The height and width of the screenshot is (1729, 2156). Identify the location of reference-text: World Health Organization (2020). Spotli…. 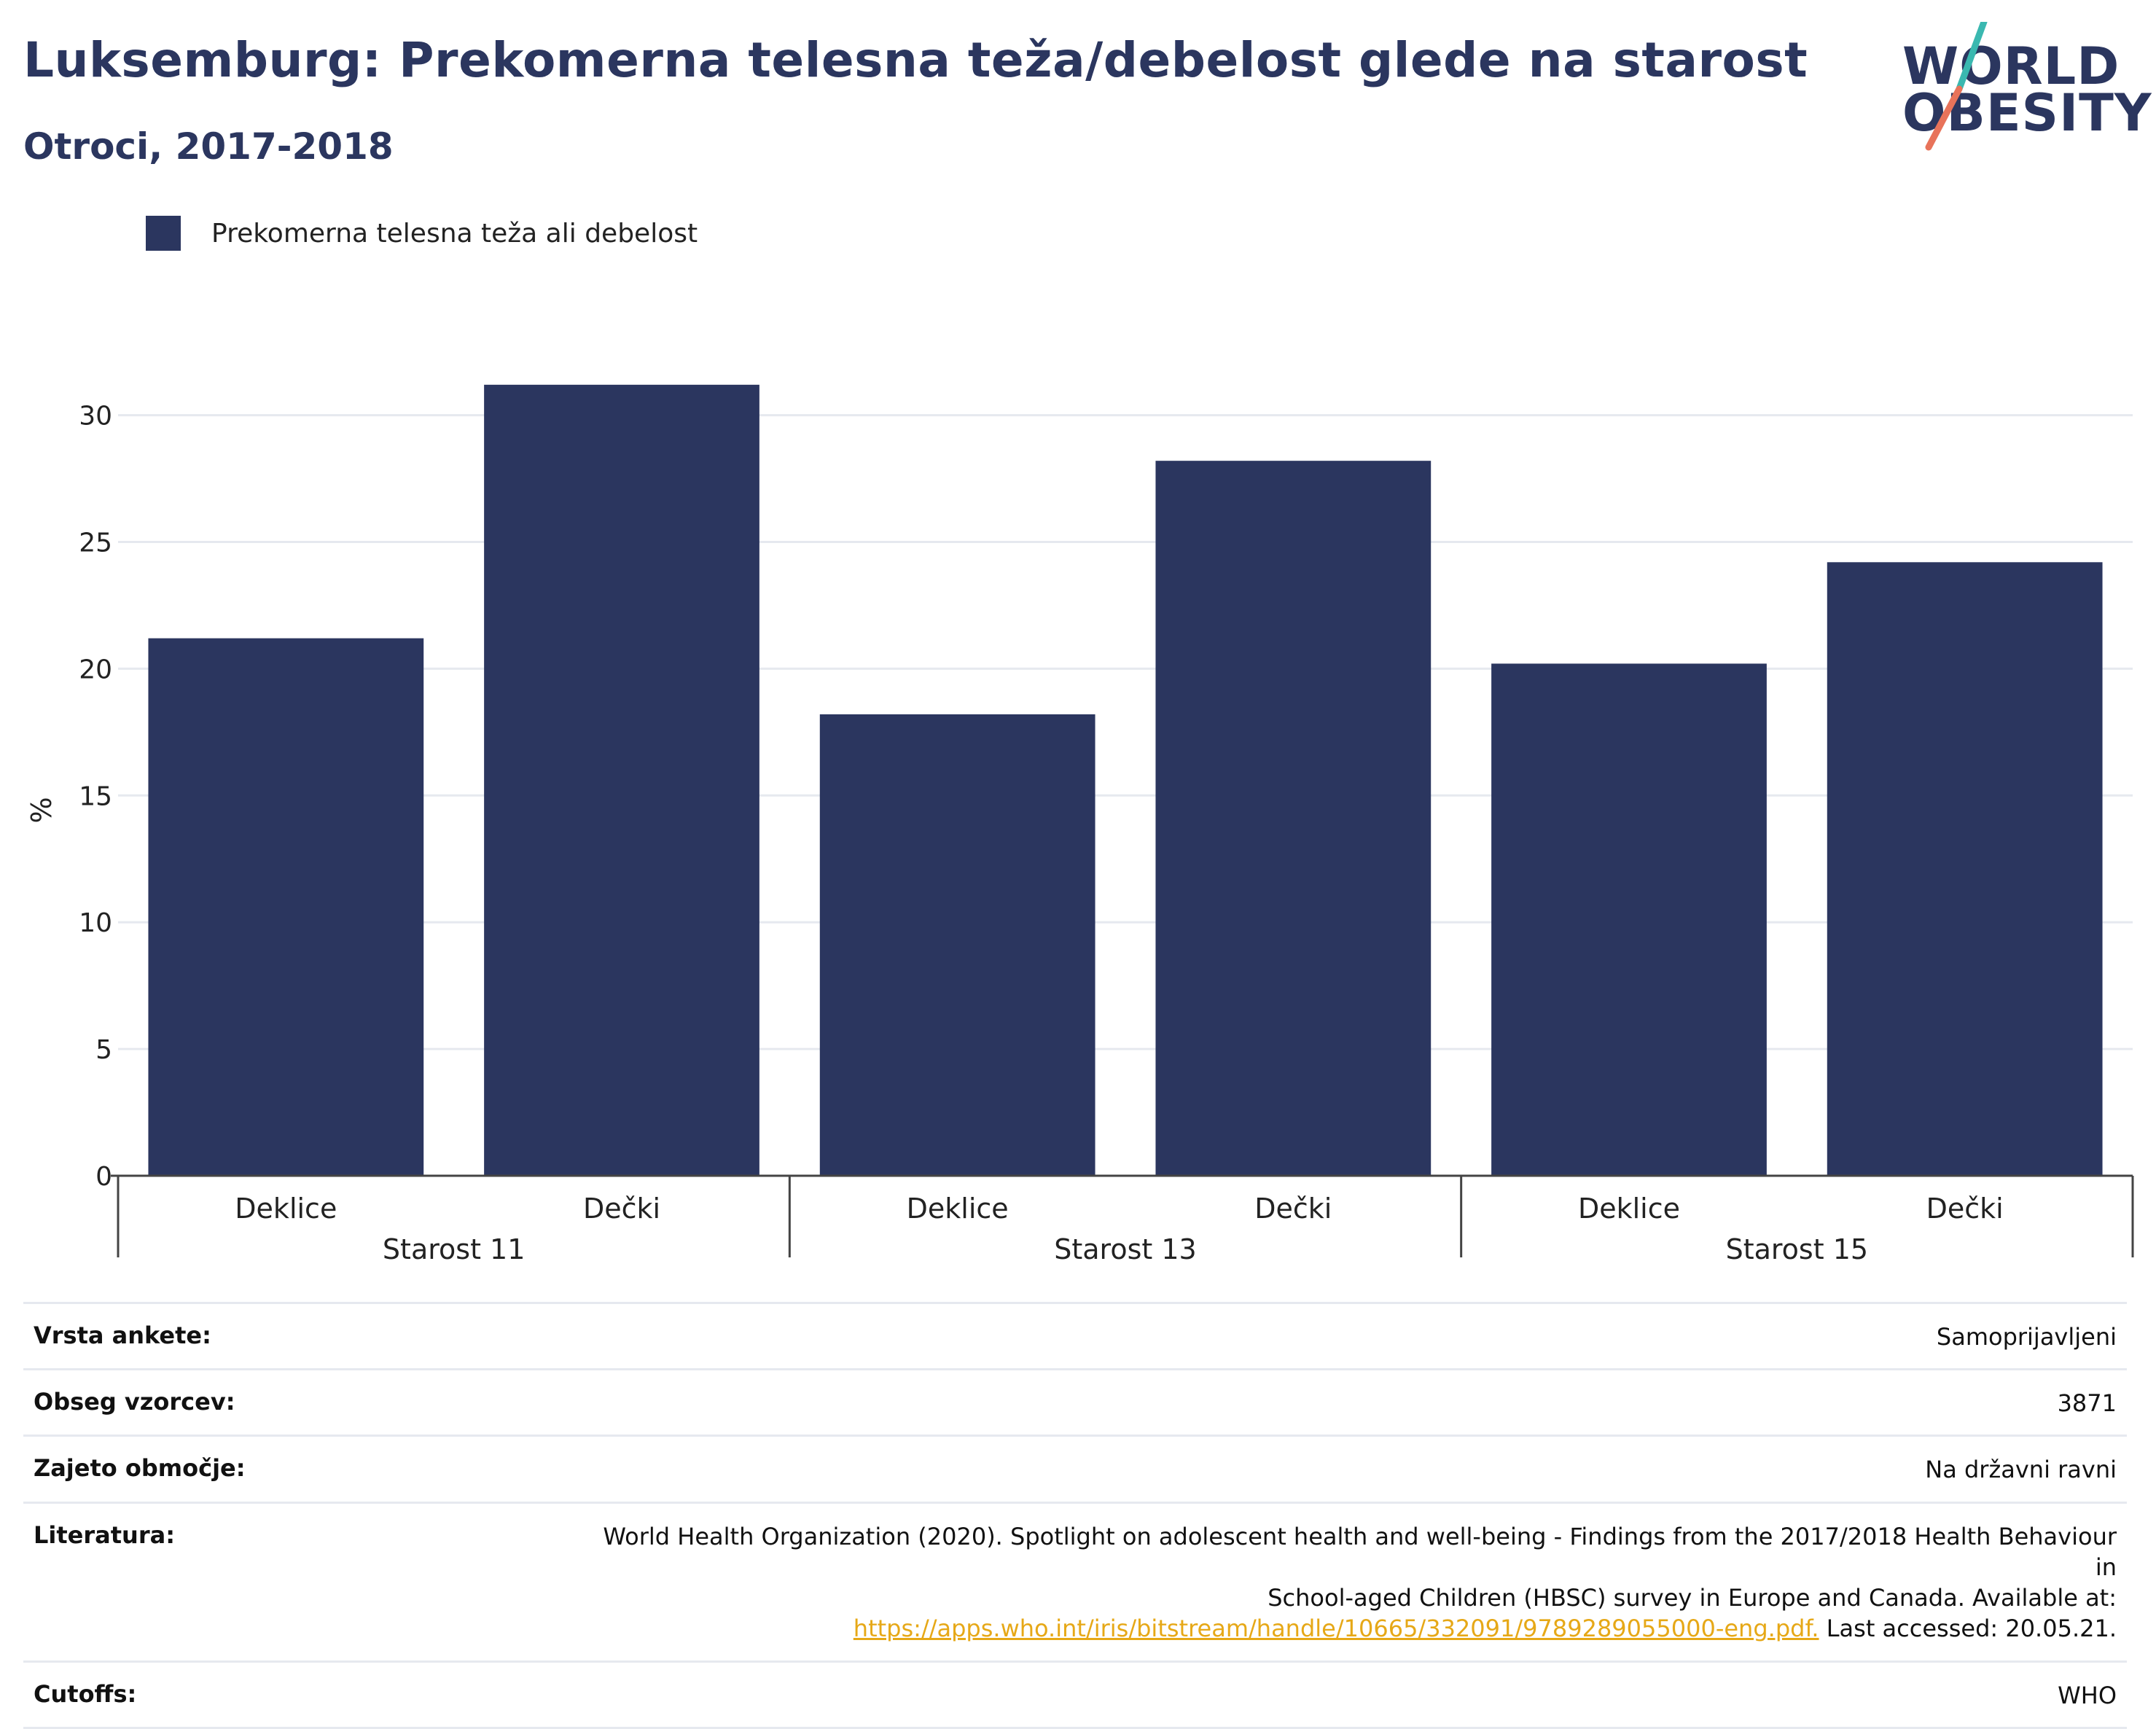
(1352, 1582).